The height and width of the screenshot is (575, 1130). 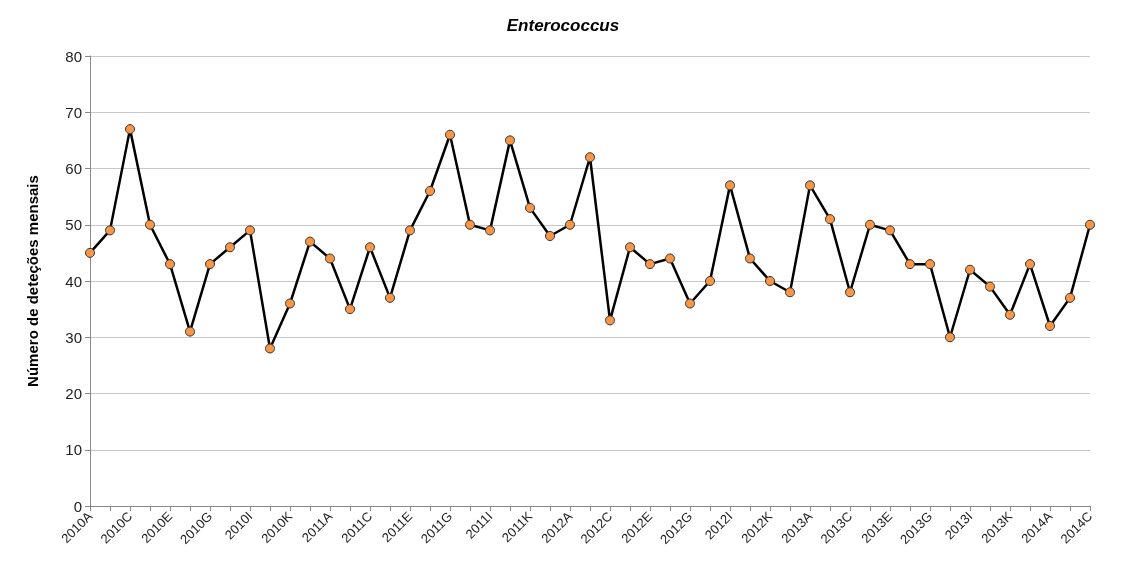 What do you see at coordinates (73, 112) in the screenshot?
I see `y-tick-label: 70` at bounding box center [73, 112].